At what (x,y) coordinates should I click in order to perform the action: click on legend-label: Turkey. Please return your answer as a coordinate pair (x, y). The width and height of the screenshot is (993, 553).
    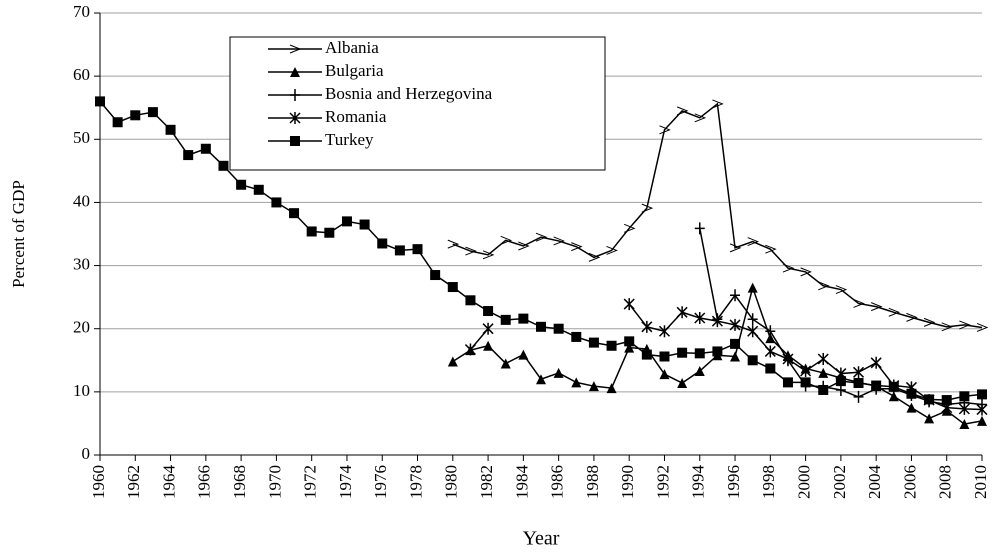
    Looking at the image, I should click on (349, 139).